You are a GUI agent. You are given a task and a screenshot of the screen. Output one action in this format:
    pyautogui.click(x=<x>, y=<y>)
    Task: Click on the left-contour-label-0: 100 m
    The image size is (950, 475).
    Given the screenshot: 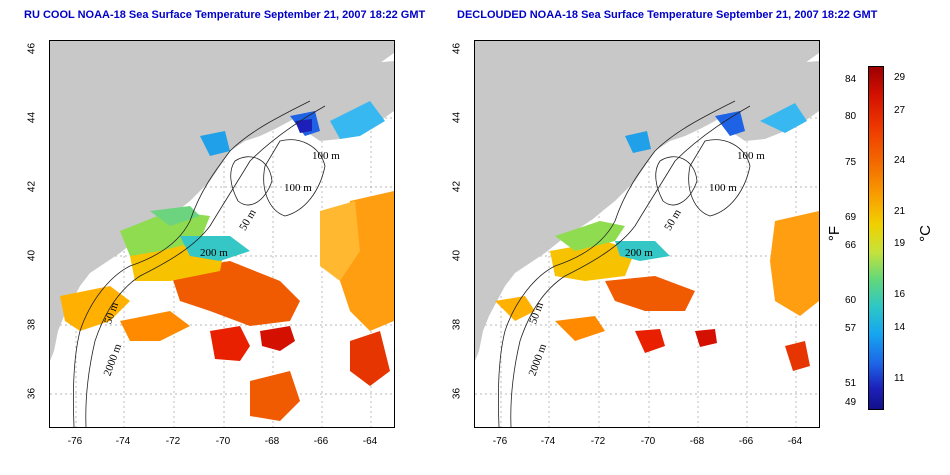 What is the action you would take?
    pyautogui.click(x=326, y=156)
    